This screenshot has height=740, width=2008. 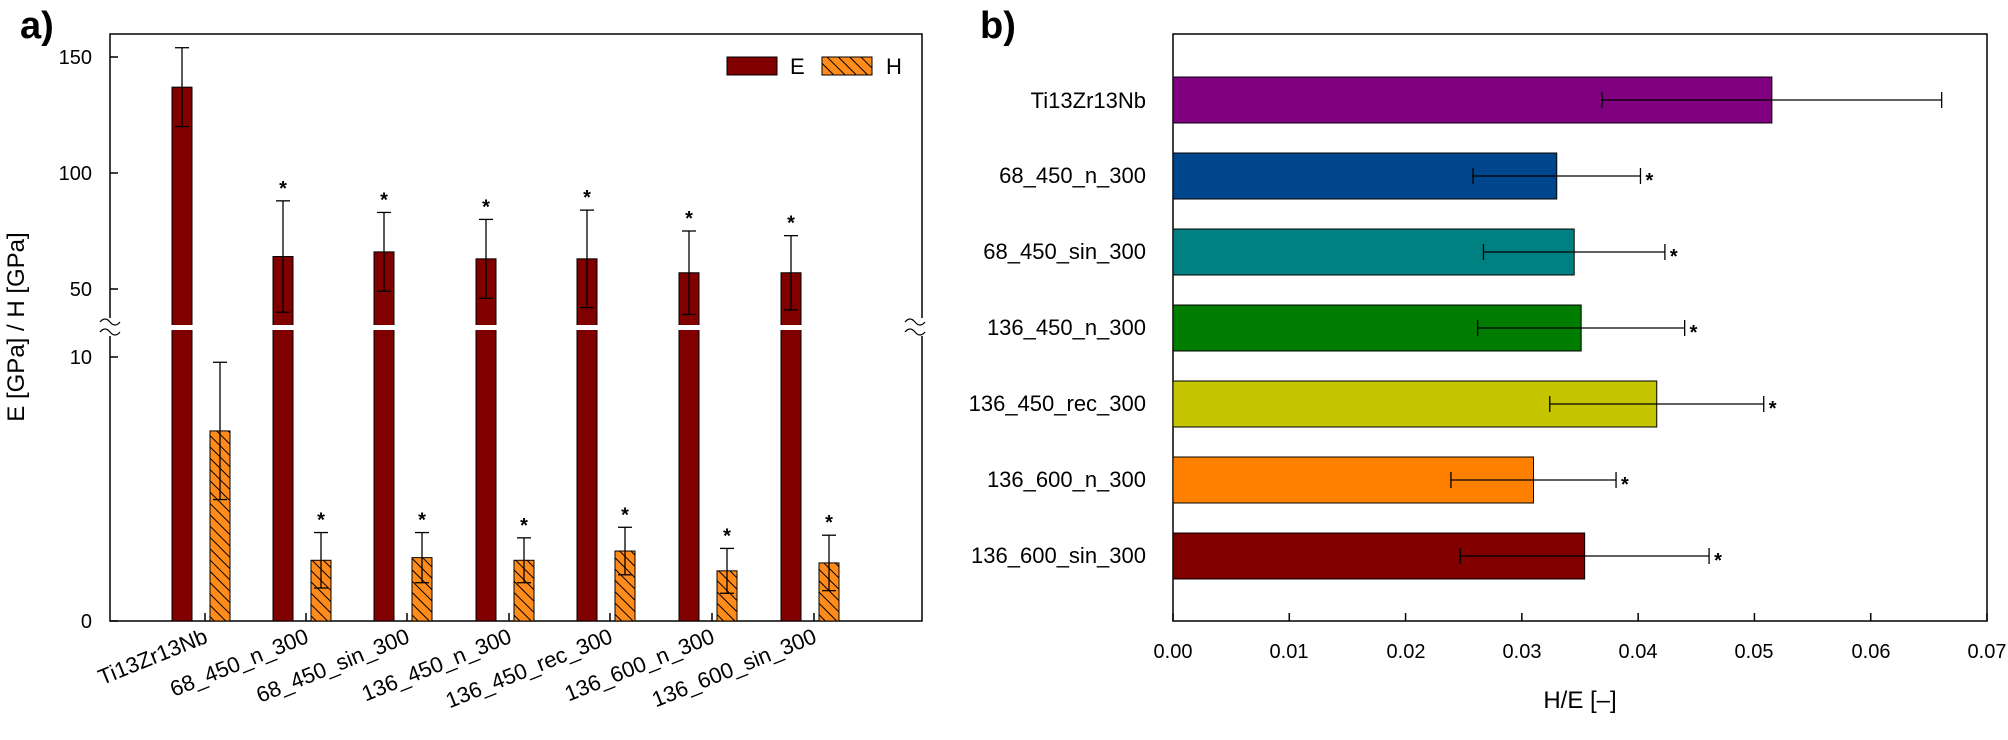 What do you see at coordinates (752, 66) in the screenshot?
I see `legend-e-swatch` at bounding box center [752, 66].